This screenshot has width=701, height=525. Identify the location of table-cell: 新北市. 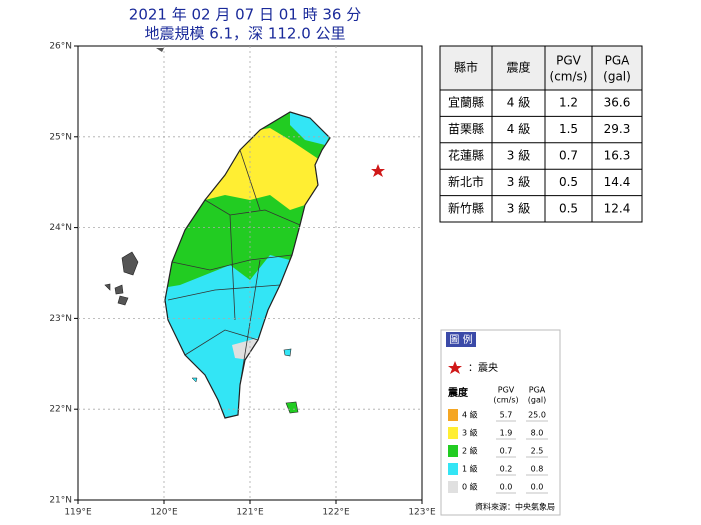
(466, 181).